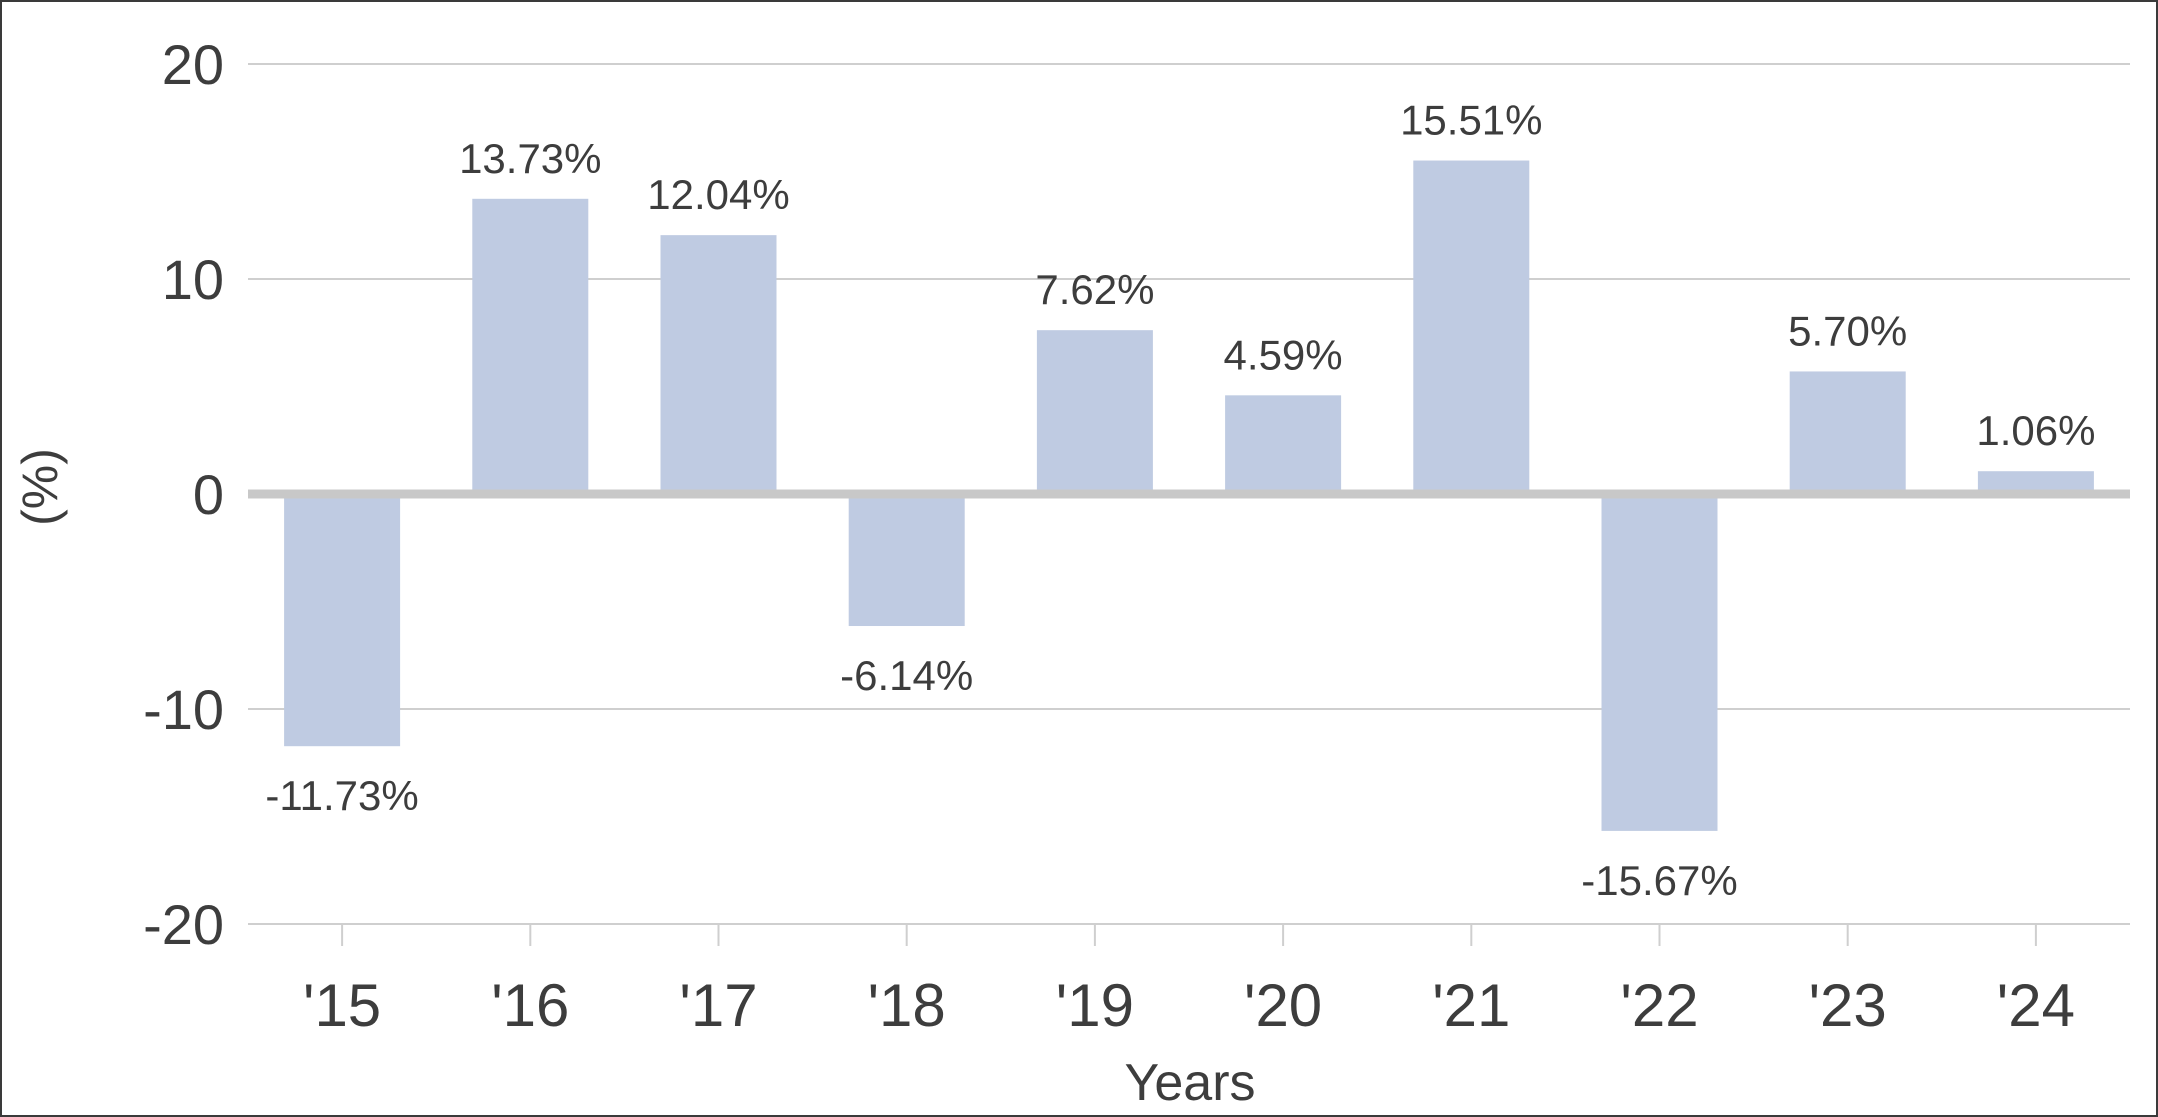  I want to click on data-label: -6.14%, so click(906, 675).